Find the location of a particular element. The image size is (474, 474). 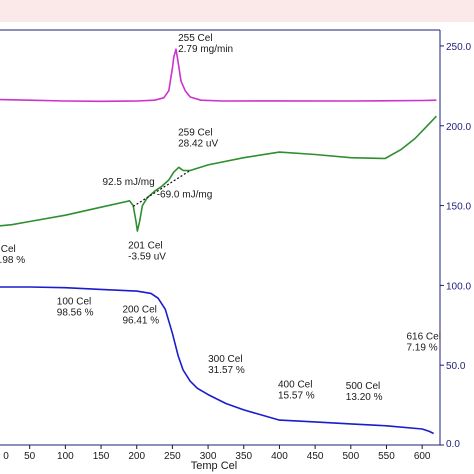

x-tick-label: 150 is located at coordinates (101, 456).